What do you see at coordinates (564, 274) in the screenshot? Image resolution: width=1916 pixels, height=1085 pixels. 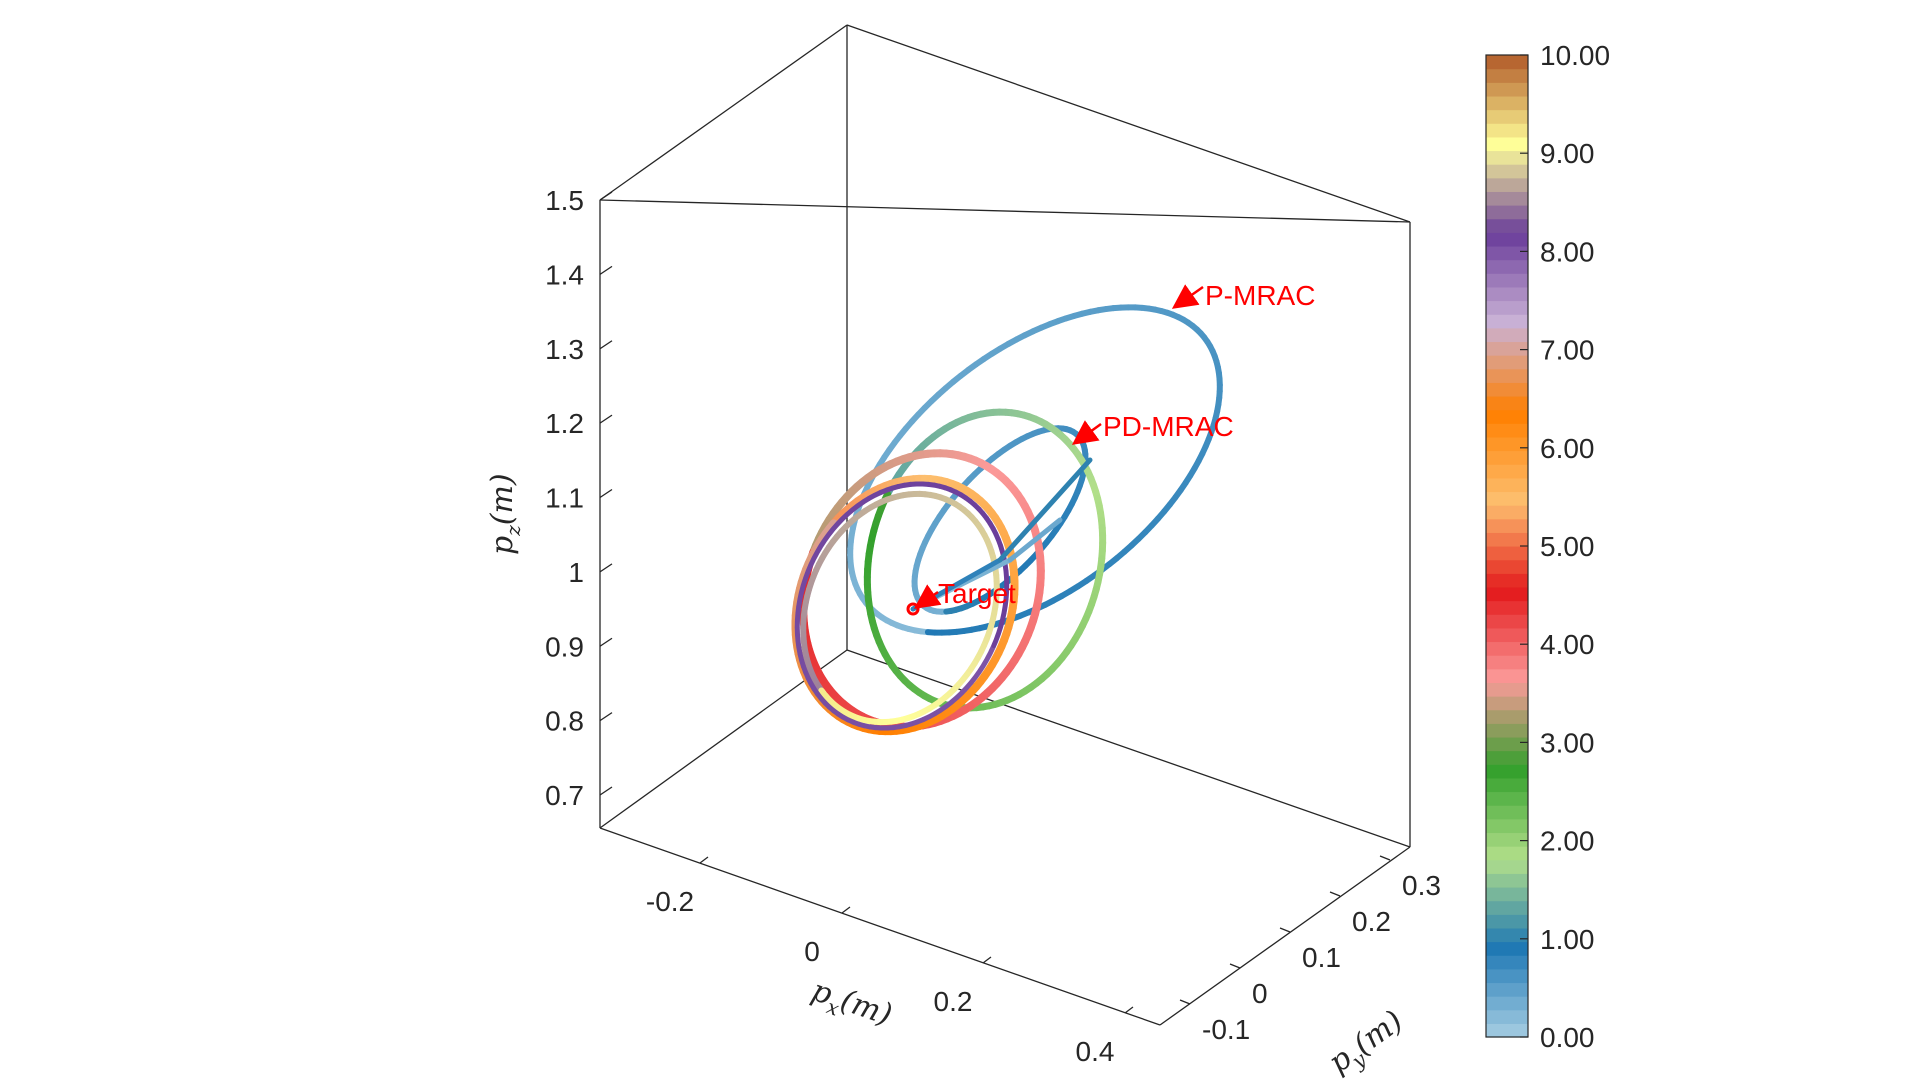 I see `z-tick-label: 1.4` at bounding box center [564, 274].